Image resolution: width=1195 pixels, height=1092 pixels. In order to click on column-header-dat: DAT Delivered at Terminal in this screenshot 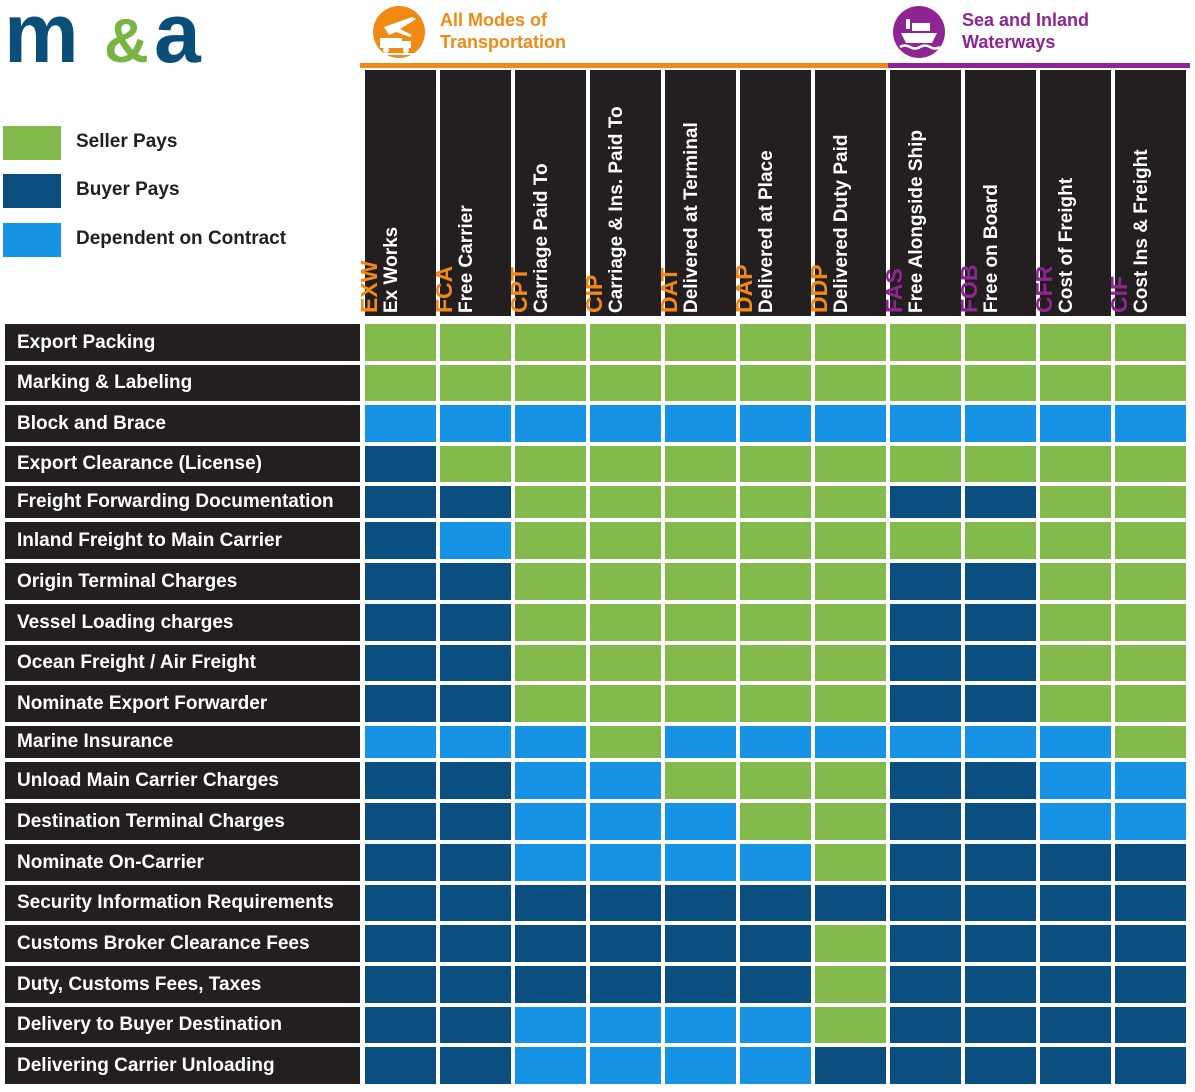, I will do `click(696, 193)`.